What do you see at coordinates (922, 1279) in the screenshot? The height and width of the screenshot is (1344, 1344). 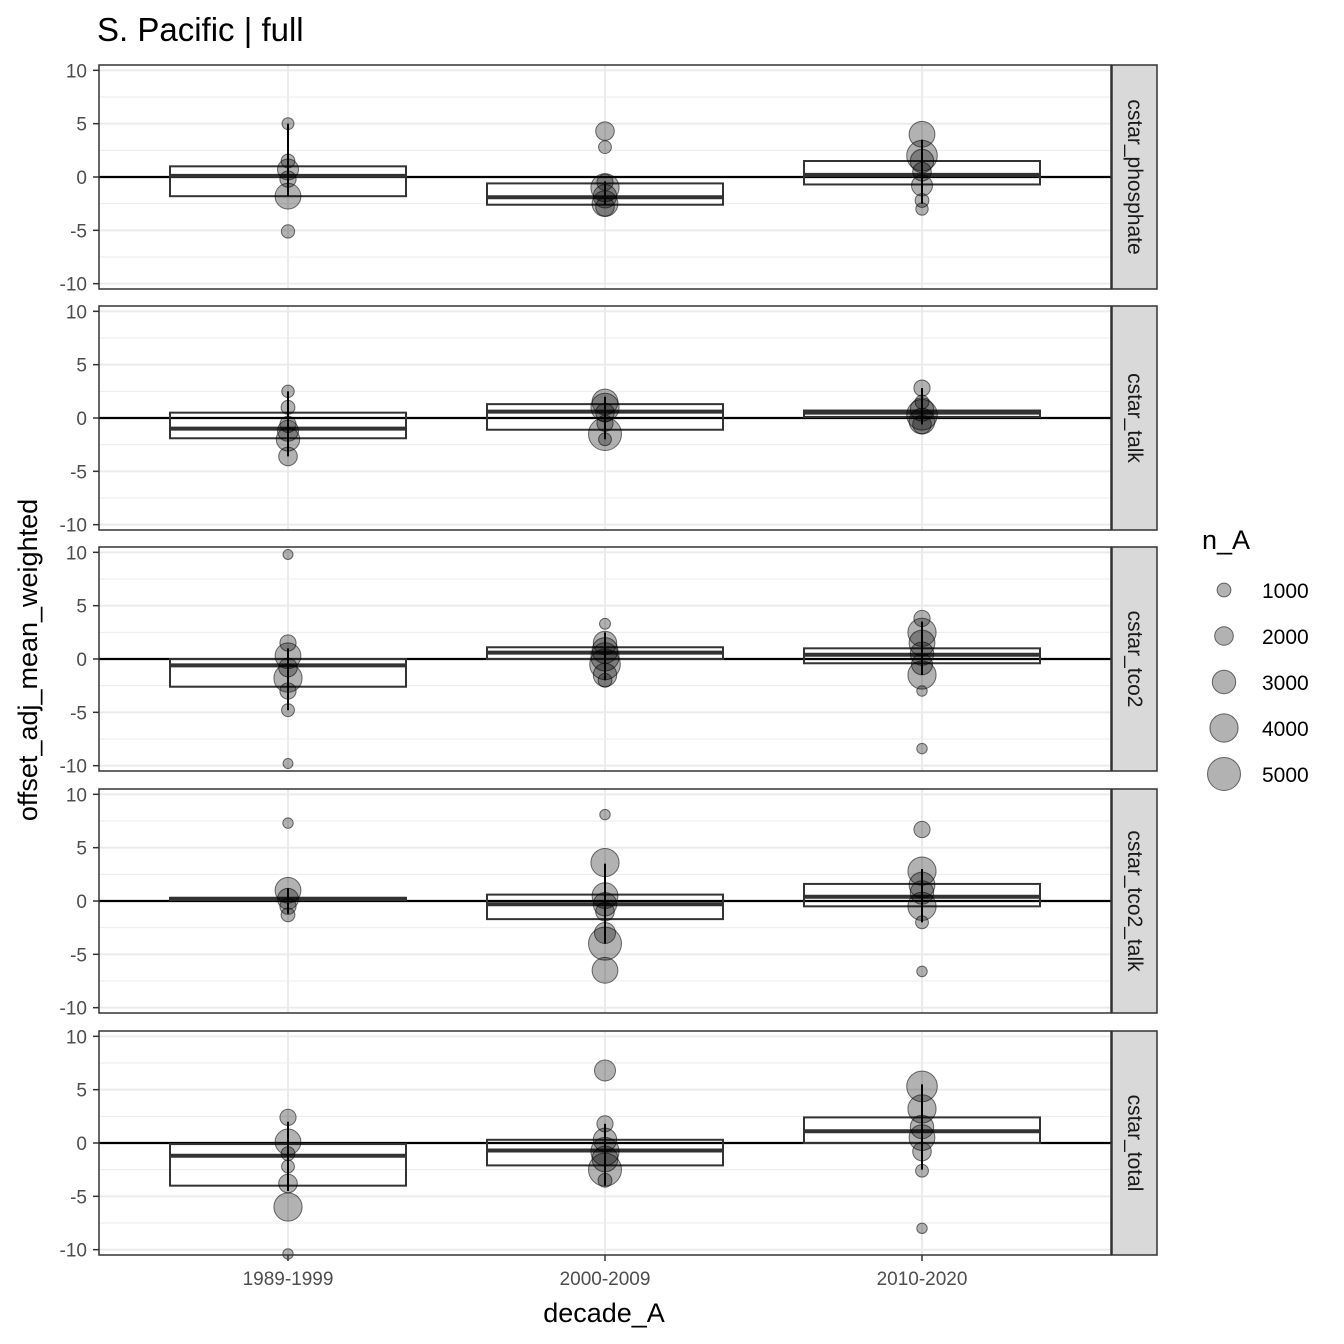 I see `x-tick-label: 2010-2020` at bounding box center [922, 1279].